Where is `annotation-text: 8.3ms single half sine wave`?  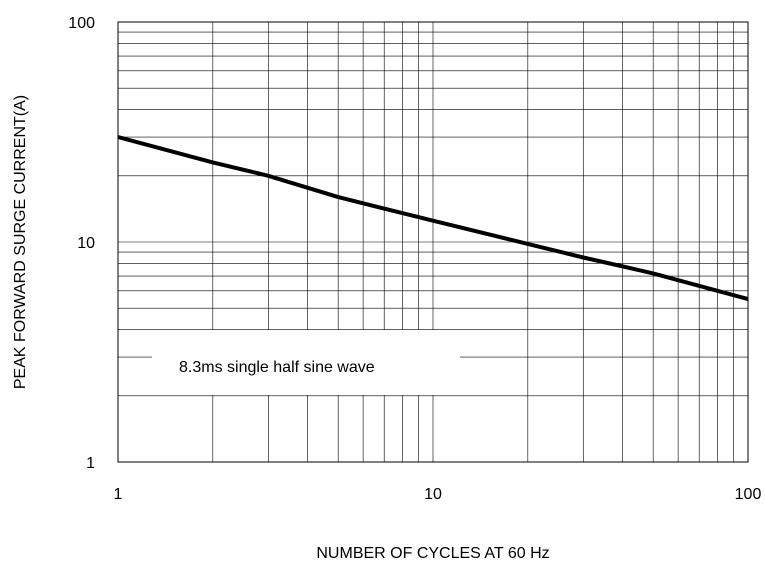 annotation-text: 8.3ms single half sine wave is located at coordinates (277, 367).